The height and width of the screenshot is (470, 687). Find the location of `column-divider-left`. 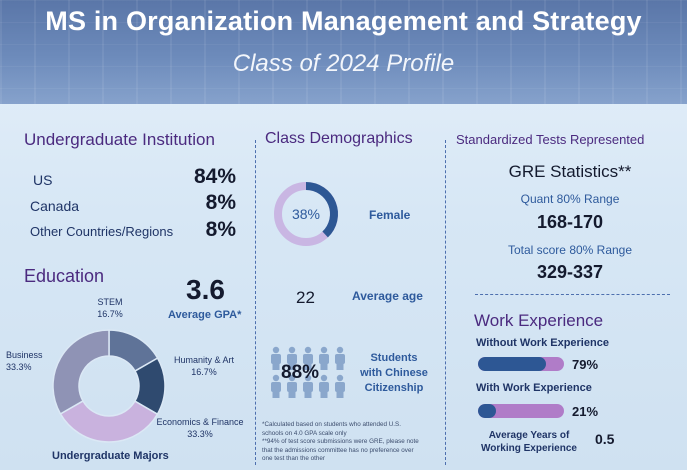

column-divider-left is located at coordinates (255, 302).